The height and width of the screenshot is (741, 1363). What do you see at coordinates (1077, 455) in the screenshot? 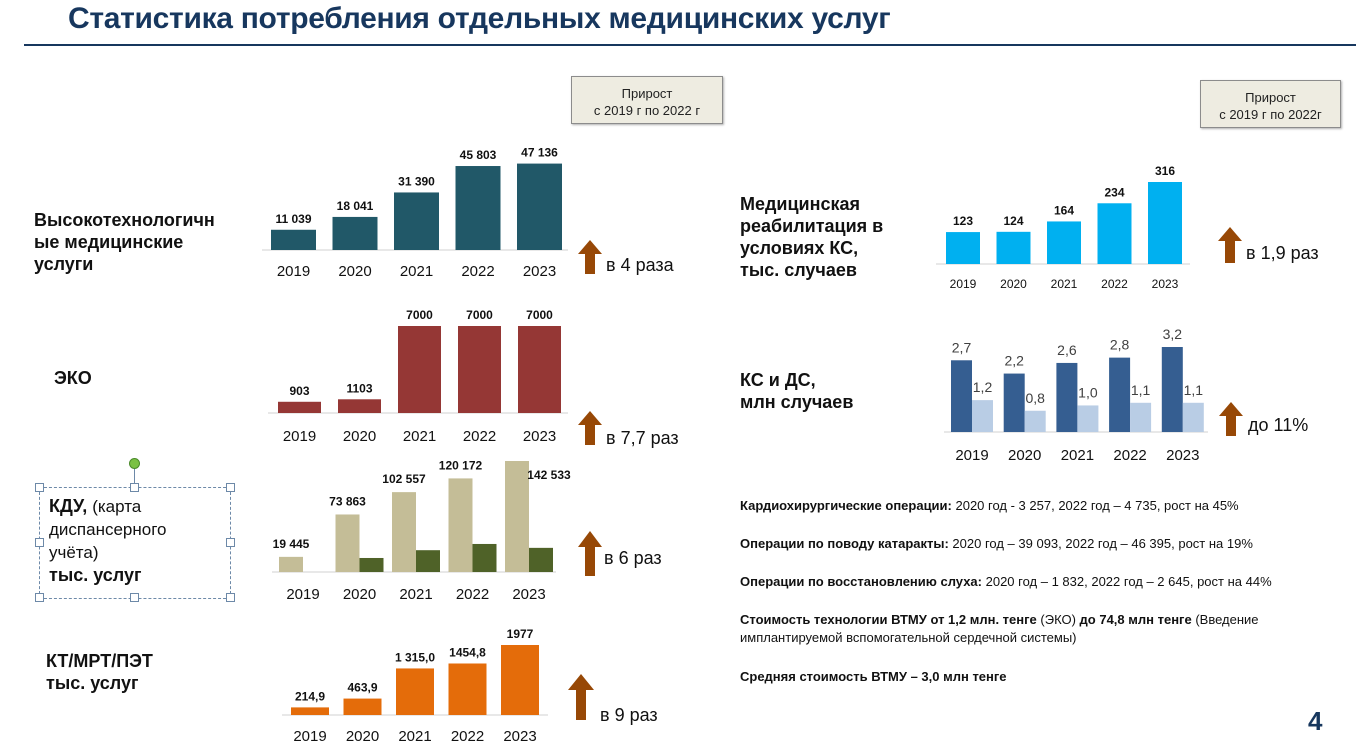
I see `ks-ds-tick-label: 2021` at bounding box center [1077, 455].